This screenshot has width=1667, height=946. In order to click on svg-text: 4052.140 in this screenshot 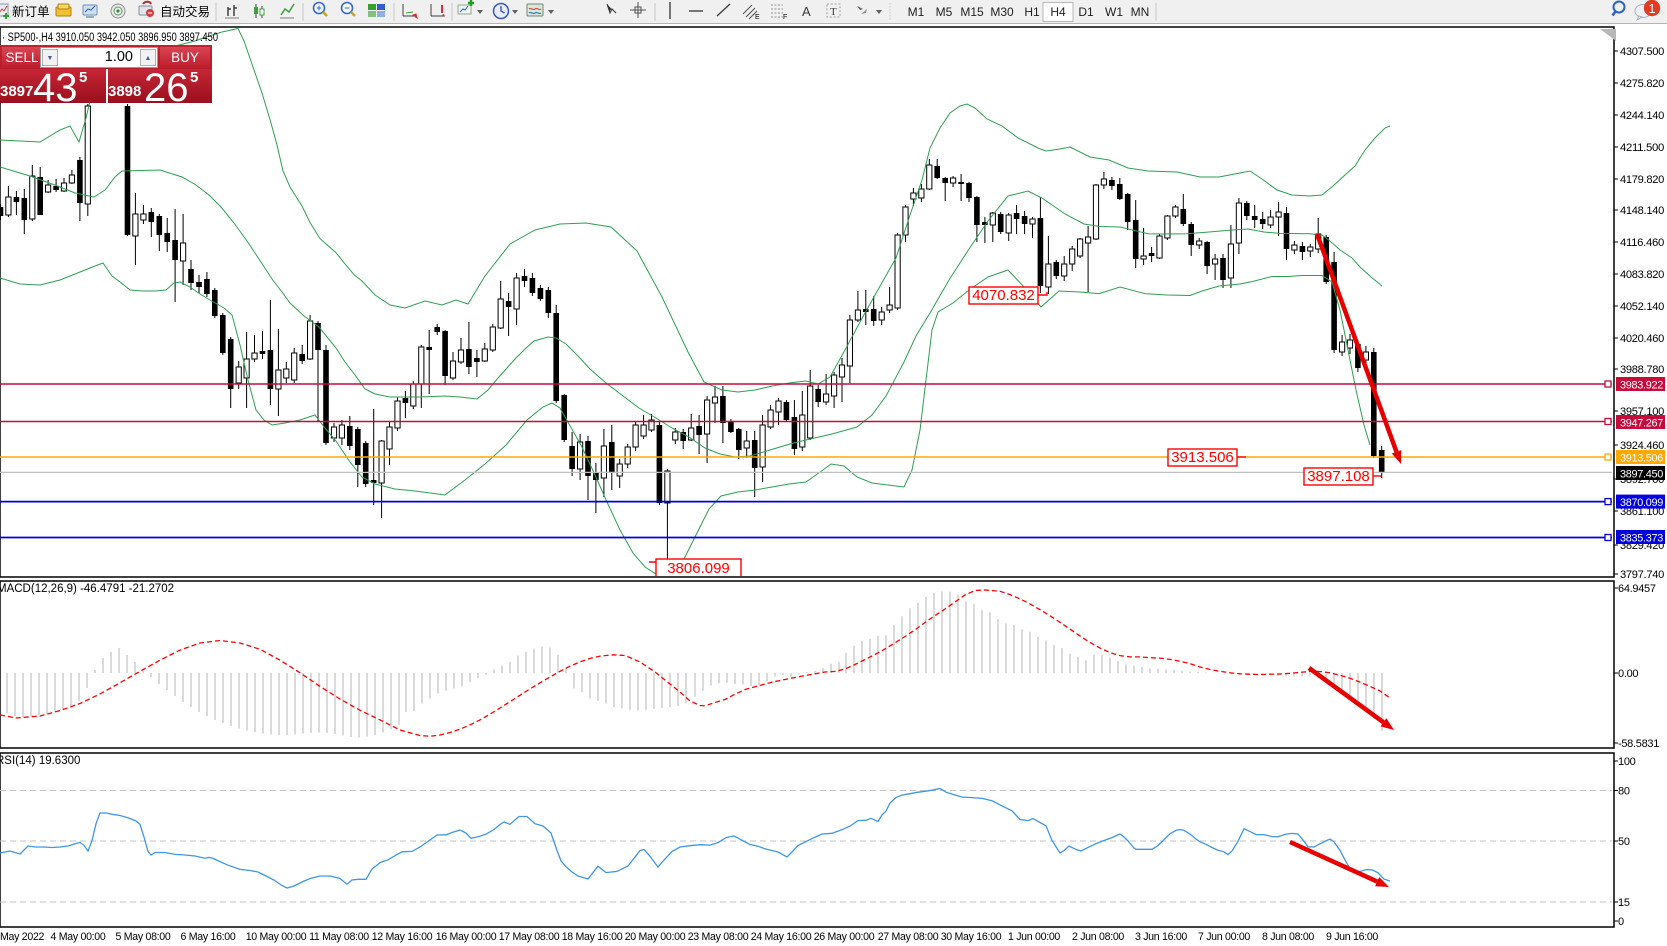, I will do `click(1642, 307)`.